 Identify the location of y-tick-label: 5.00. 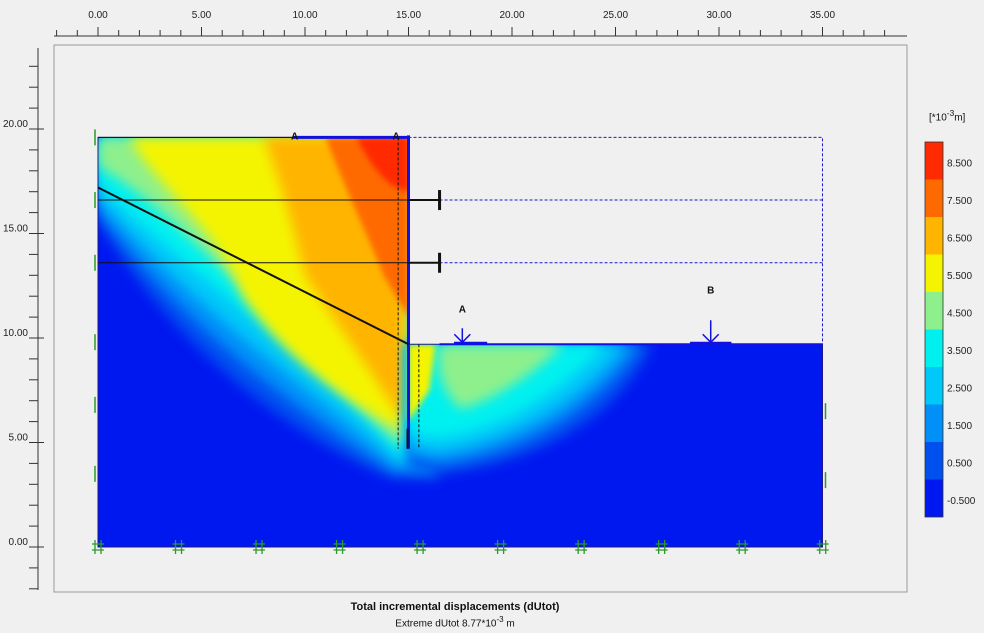
(19, 438).